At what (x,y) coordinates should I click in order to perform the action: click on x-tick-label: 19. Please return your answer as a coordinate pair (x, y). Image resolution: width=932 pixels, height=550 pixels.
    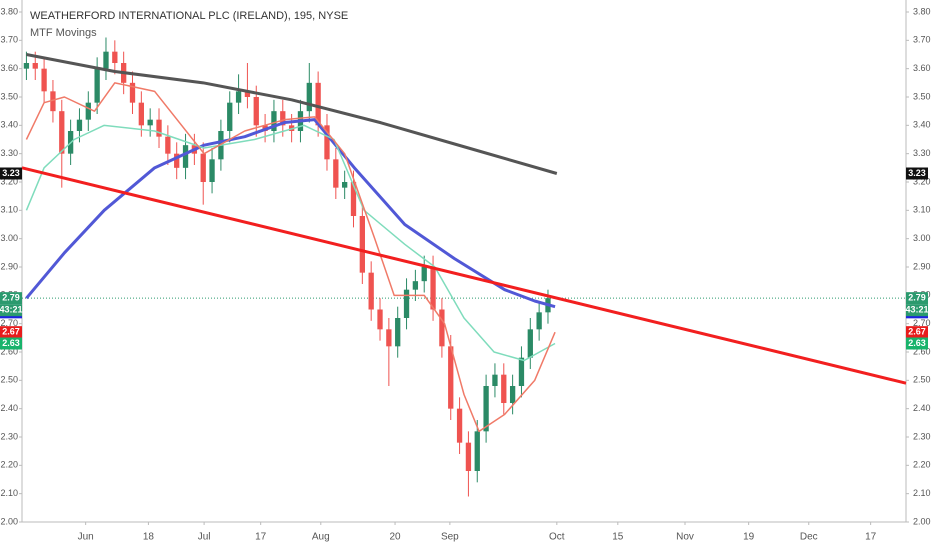
    Looking at the image, I should click on (749, 537).